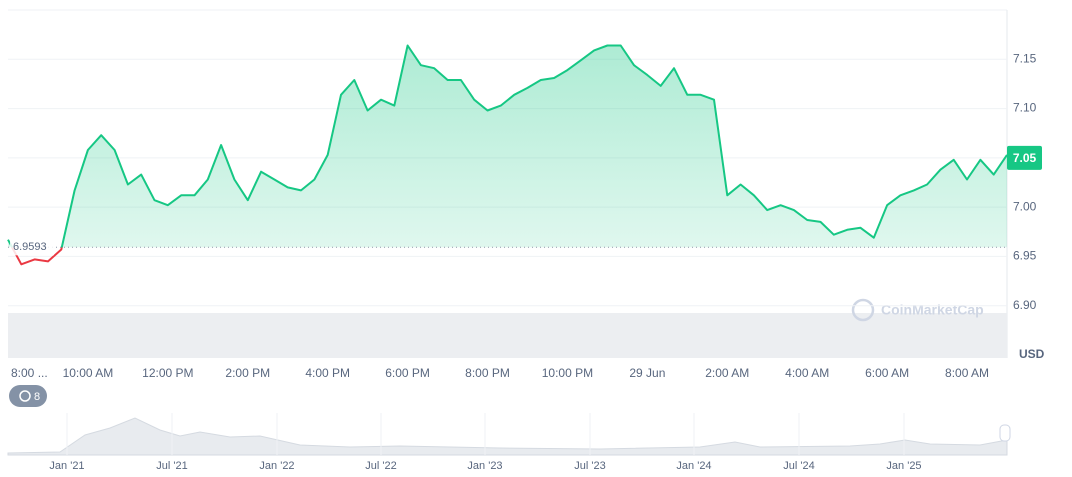 The width and height of the screenshot is (1072, 477). Describe the element at coordinates (28, 396) in the screenshot. I see `history-badge: 8` at that location.